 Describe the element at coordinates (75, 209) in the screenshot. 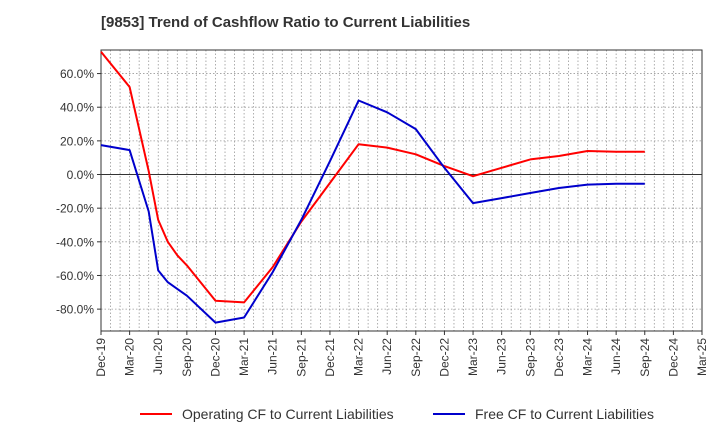

I see `y-tick-label: -20.0%` at that location.